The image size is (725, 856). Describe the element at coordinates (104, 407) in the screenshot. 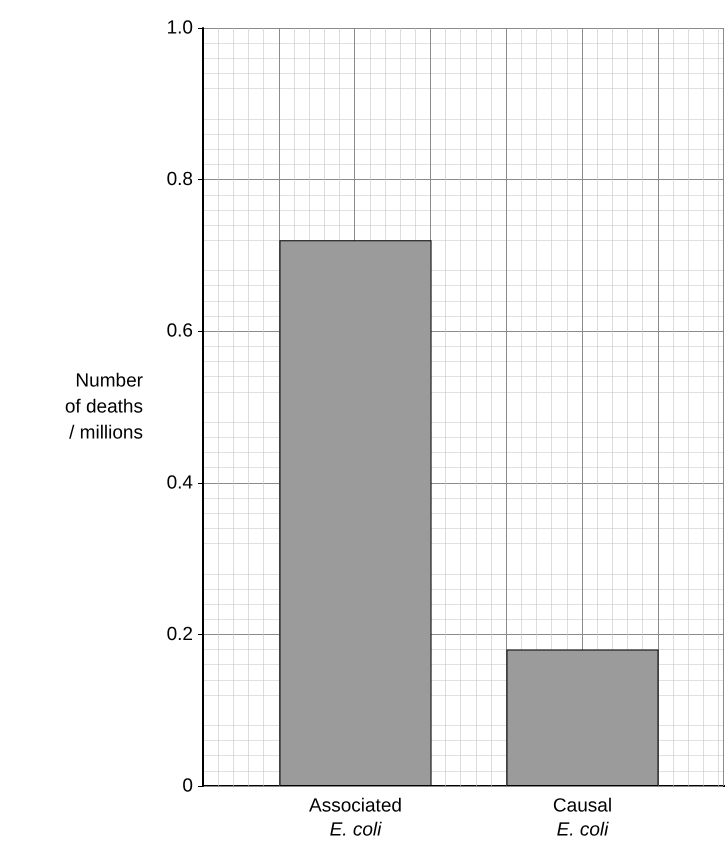

I see `y-axis-title: Number of deaths / millions` at that location.